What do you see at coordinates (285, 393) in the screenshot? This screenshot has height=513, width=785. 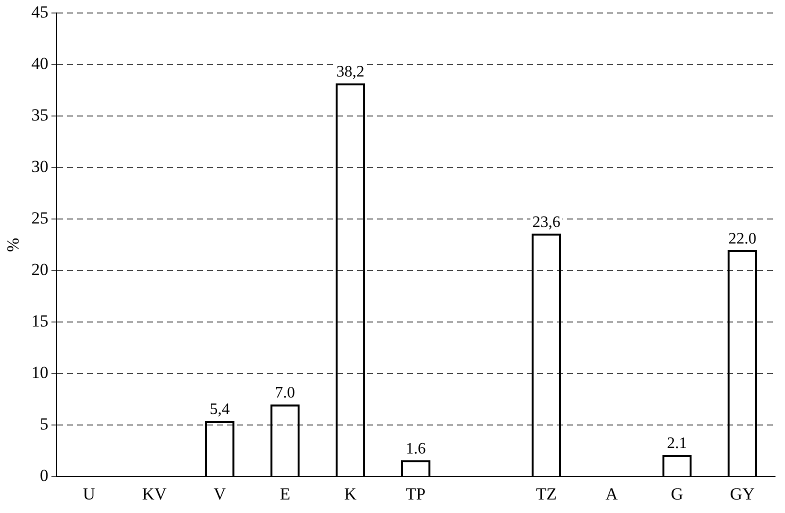 I see `data-label: 7.0` at bounding box center [285, 393].